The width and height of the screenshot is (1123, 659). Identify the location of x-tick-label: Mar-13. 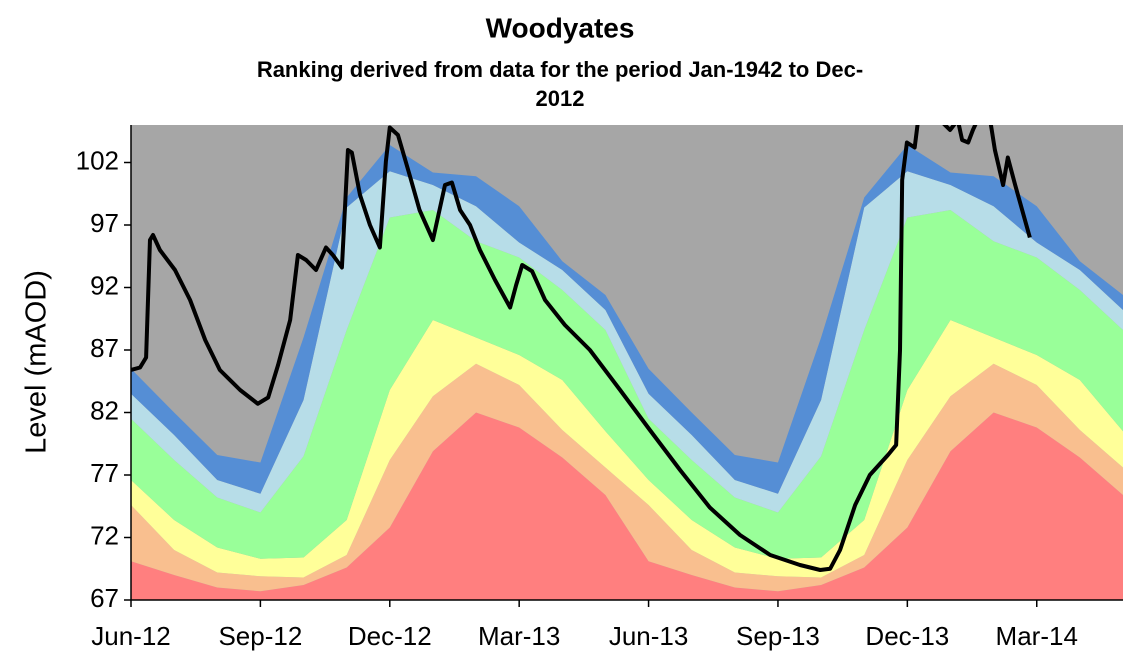
(519, 636).